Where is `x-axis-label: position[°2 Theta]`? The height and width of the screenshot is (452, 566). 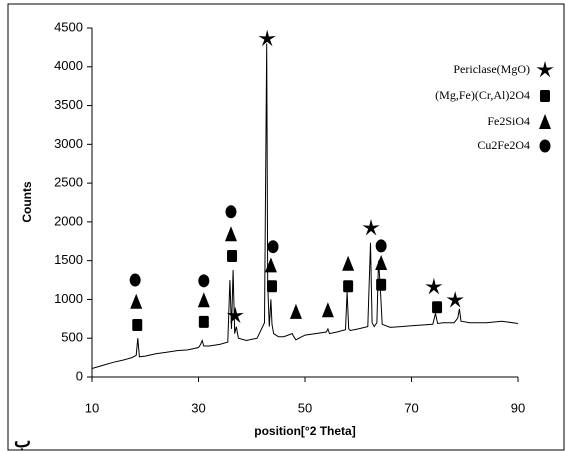
x-axis-label: position[°2 Theta] is located at coordinates (304, 431).